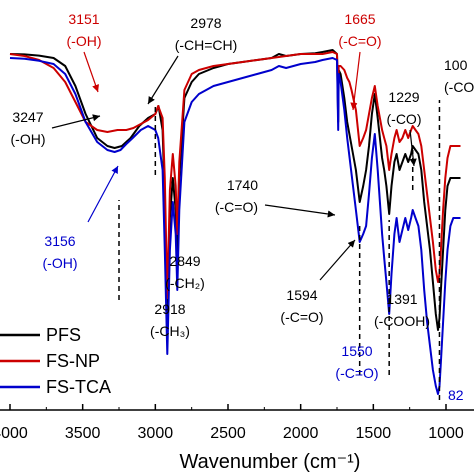 Image resolution: width=474 pixels, height=474 pixels. I want to click on annotation-1594: 1594 (-C=O), so click(301, 306).